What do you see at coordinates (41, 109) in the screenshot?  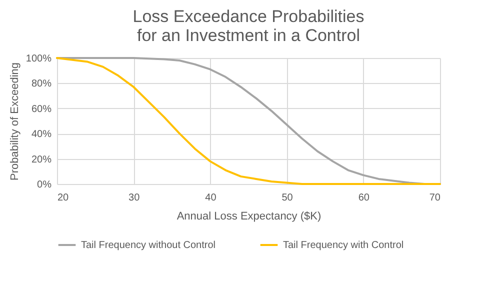 I see `y-tick-label: 60%` at bounding box center [41, 109].